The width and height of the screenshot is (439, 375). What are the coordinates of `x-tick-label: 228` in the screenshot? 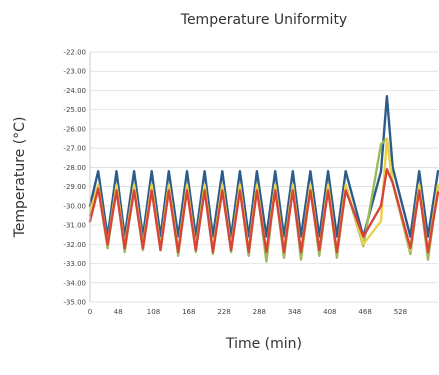 It's located at (223, 312).